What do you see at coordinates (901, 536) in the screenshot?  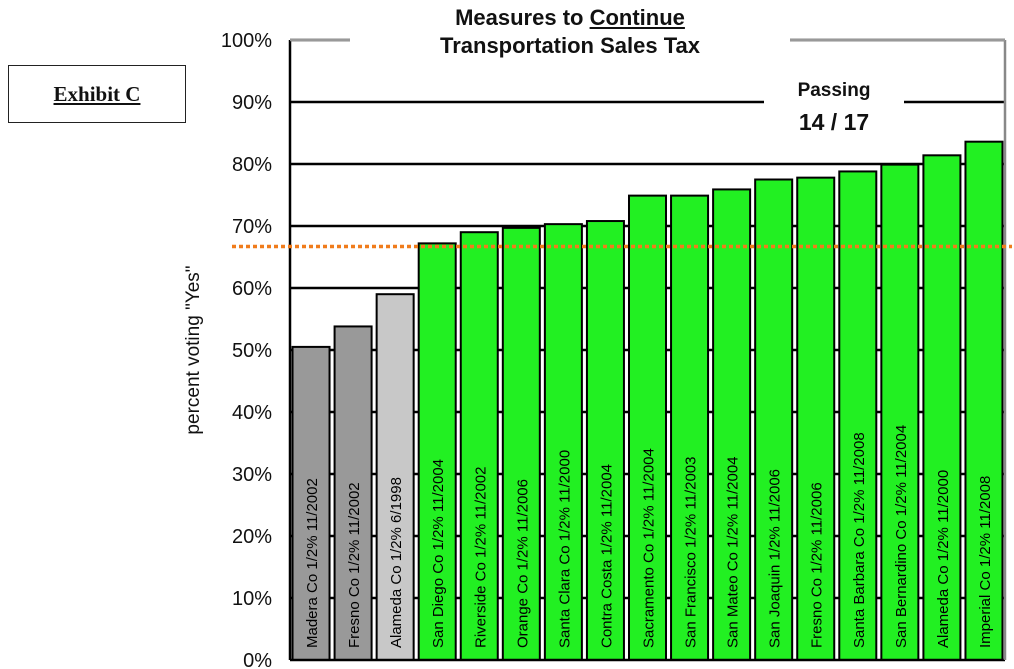 I see `bar-category-label: San Bernardino Co 1/2% 11/2004` at bounding box center [901, 536].